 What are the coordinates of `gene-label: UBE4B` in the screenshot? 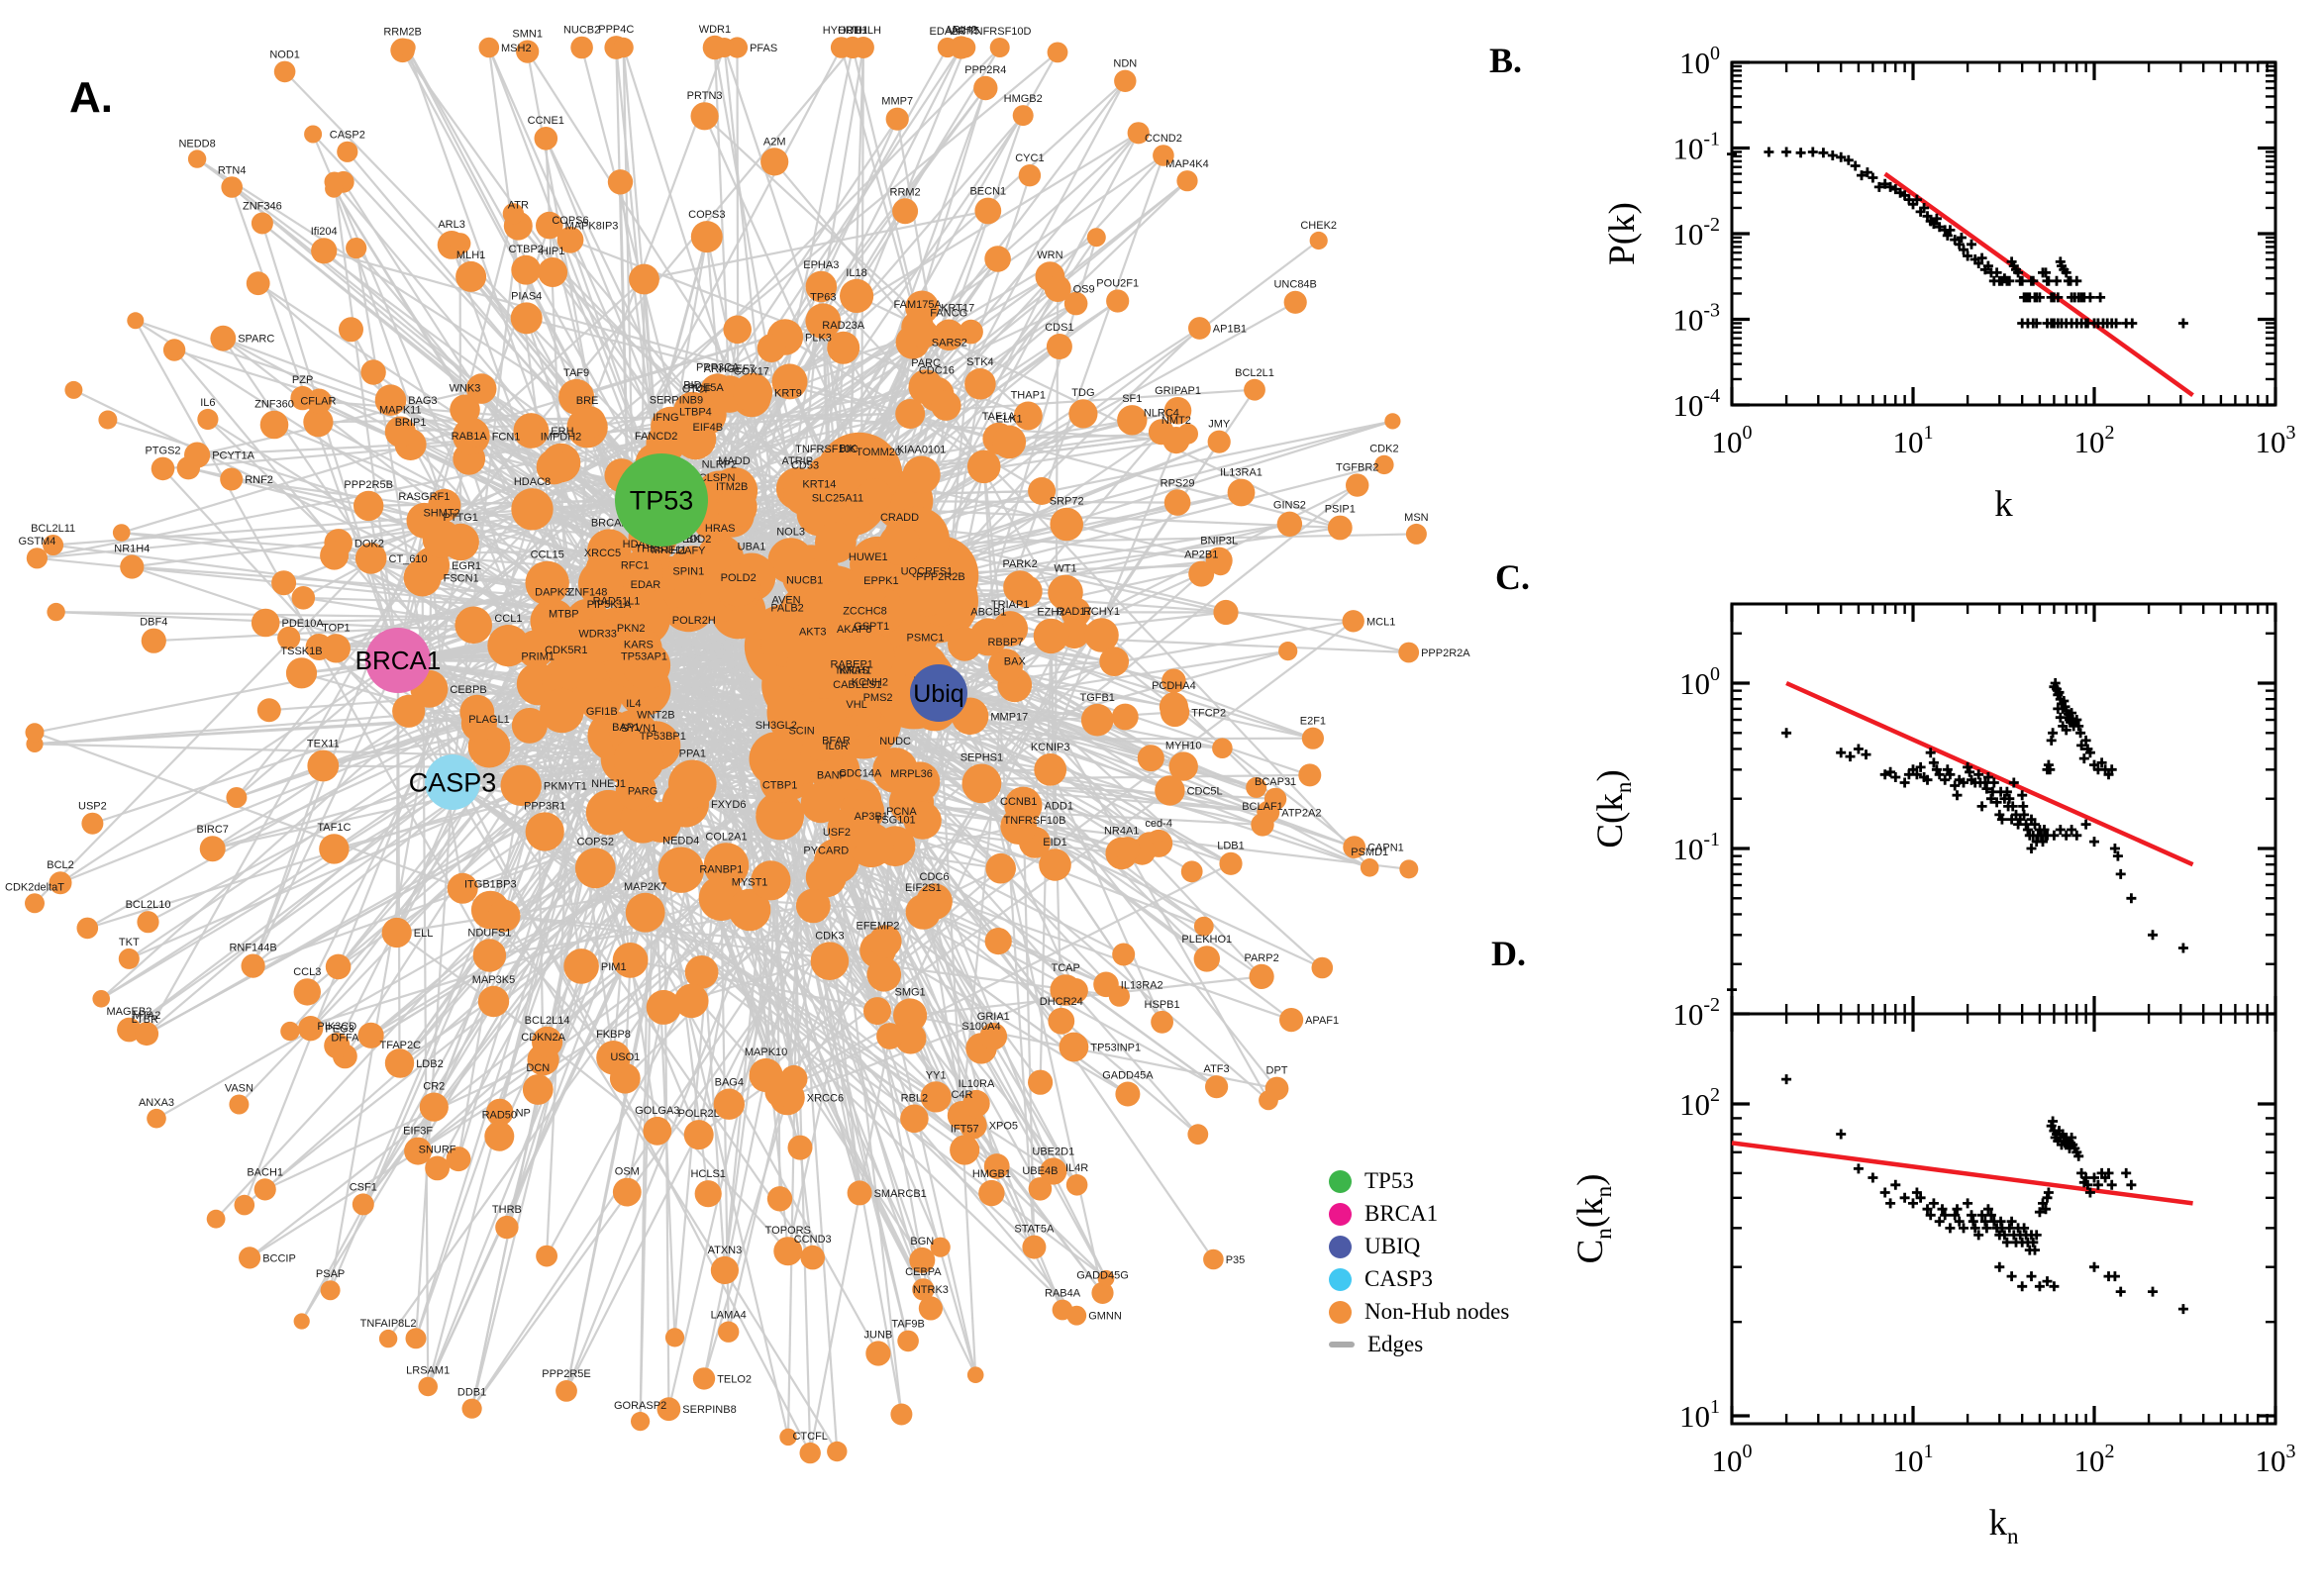 It's located at (1040, 1171).